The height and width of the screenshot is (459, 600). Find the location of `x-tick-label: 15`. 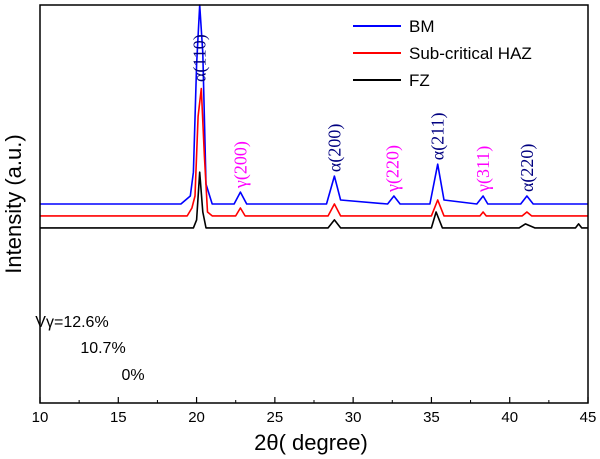

x-tick-label: 15 is located at coordinates (118, 417).